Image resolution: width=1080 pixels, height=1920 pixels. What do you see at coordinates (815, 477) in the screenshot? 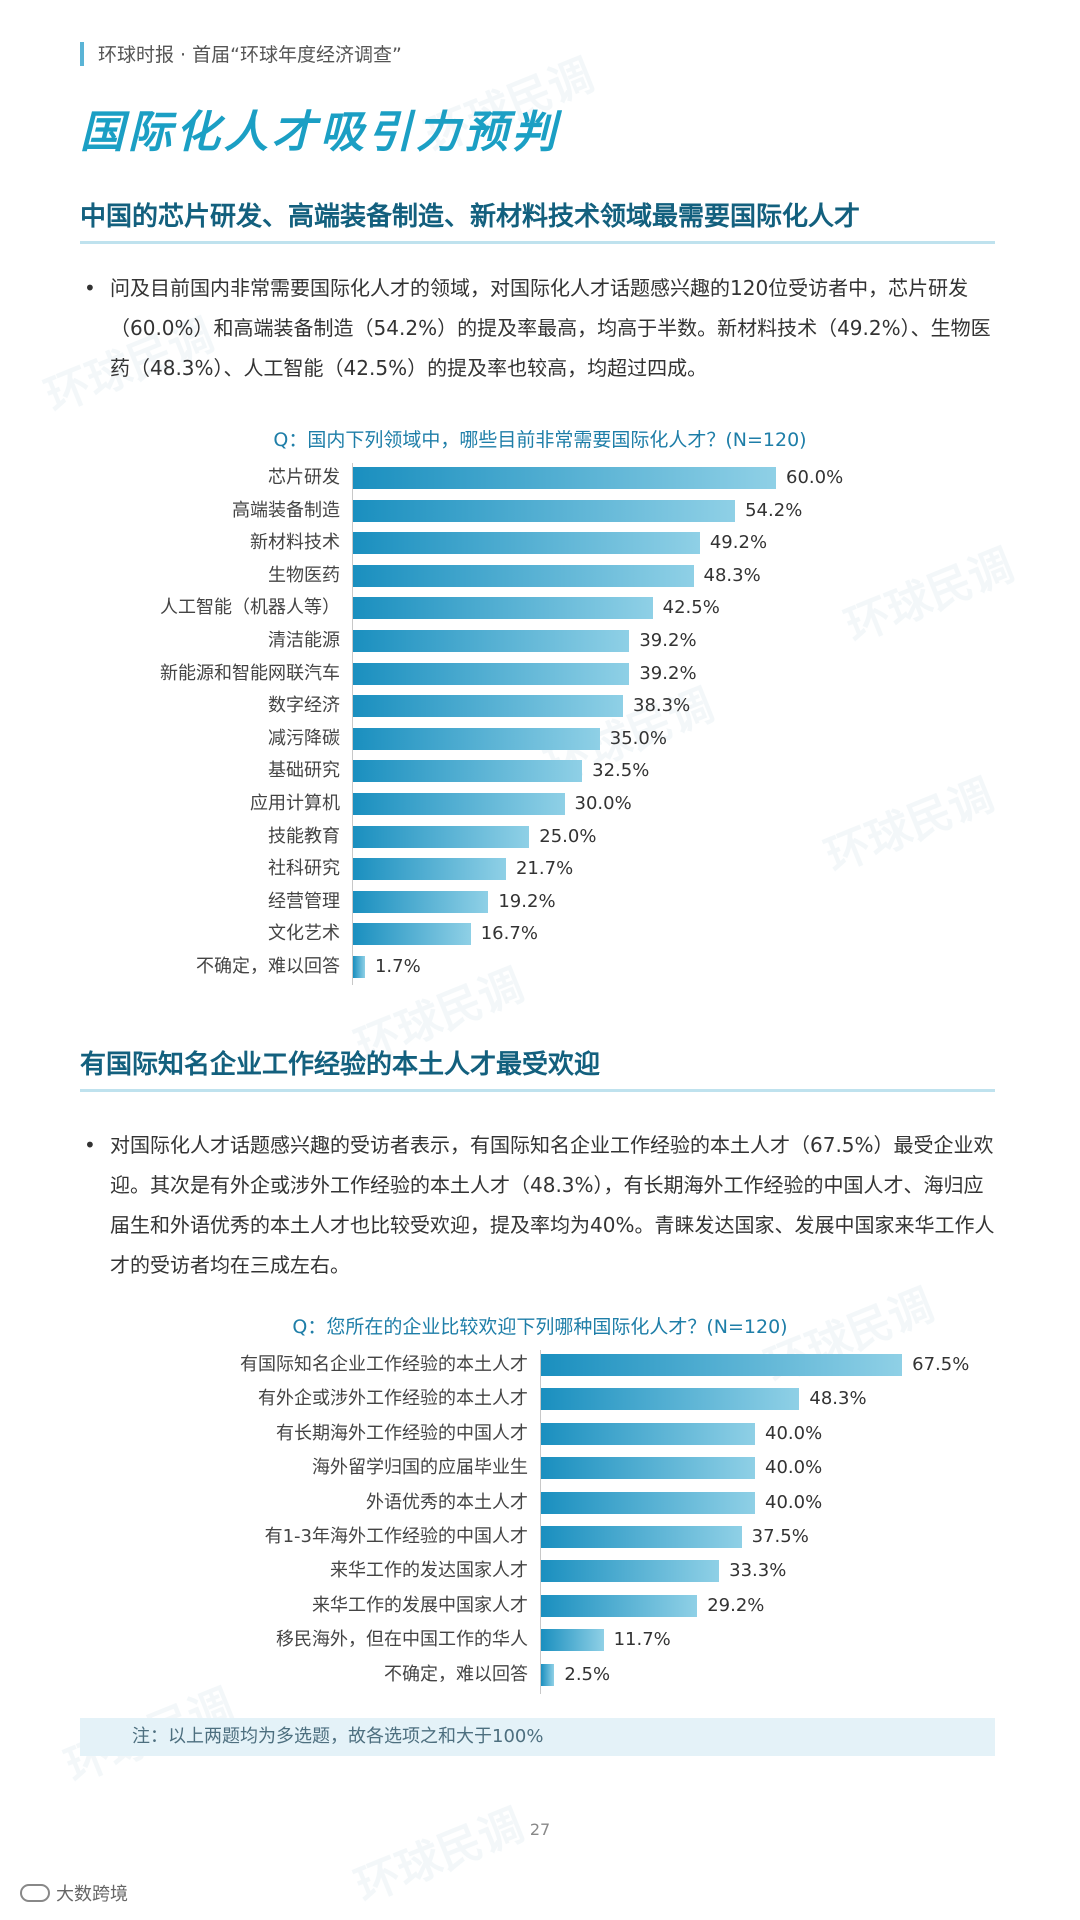
I see `value-label: 60.0%` at bounding box center [815, 477].